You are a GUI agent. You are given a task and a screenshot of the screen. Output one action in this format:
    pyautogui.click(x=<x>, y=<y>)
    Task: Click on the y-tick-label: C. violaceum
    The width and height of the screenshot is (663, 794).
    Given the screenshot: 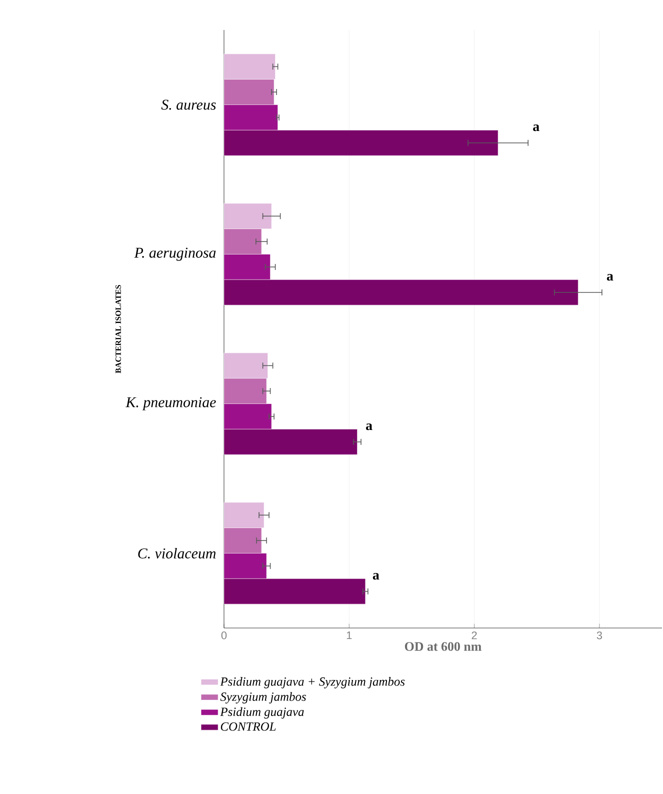 What is the action you would take?
    pyautogui.click(x=177, y=553)
    